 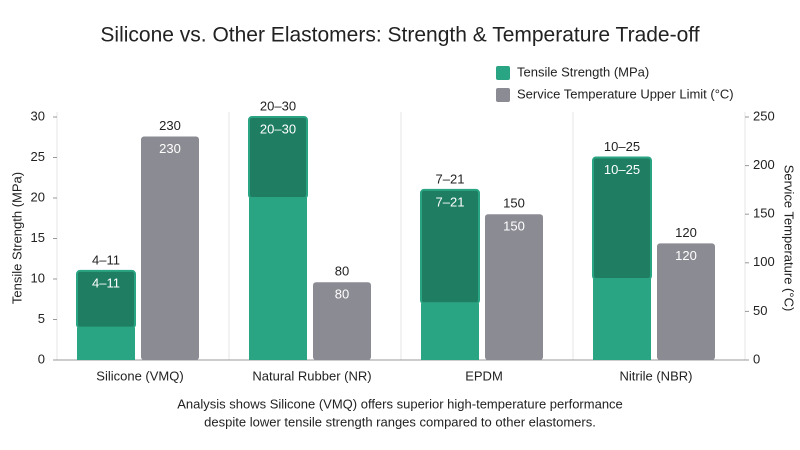 I want to click on y2-axis-label: Service Temperature (°C), so click(x=789, y=238).